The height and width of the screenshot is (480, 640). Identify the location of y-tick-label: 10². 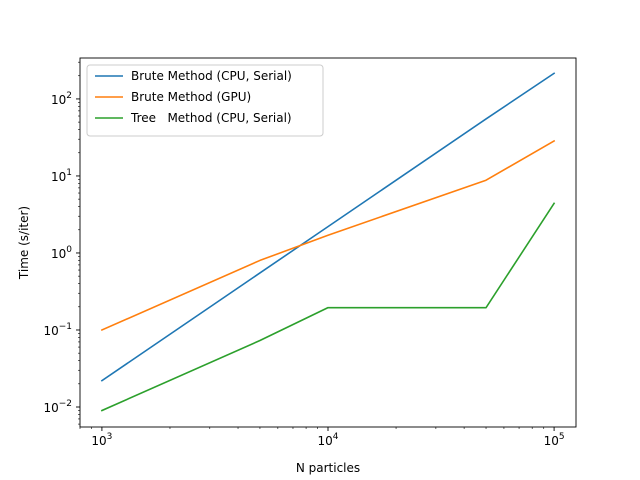
(61, 99).